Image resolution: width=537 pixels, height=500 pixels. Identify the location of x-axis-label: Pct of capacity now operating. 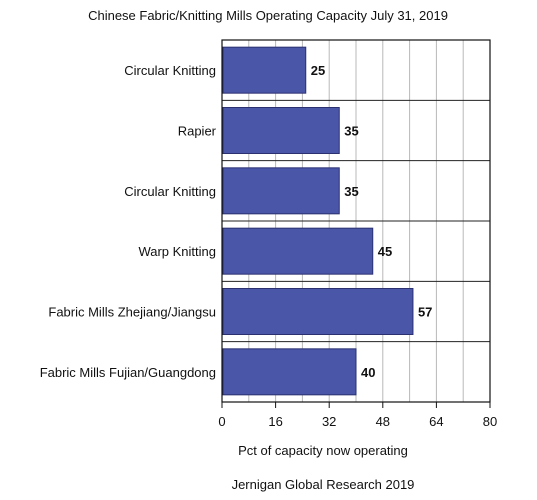
(323, 450).